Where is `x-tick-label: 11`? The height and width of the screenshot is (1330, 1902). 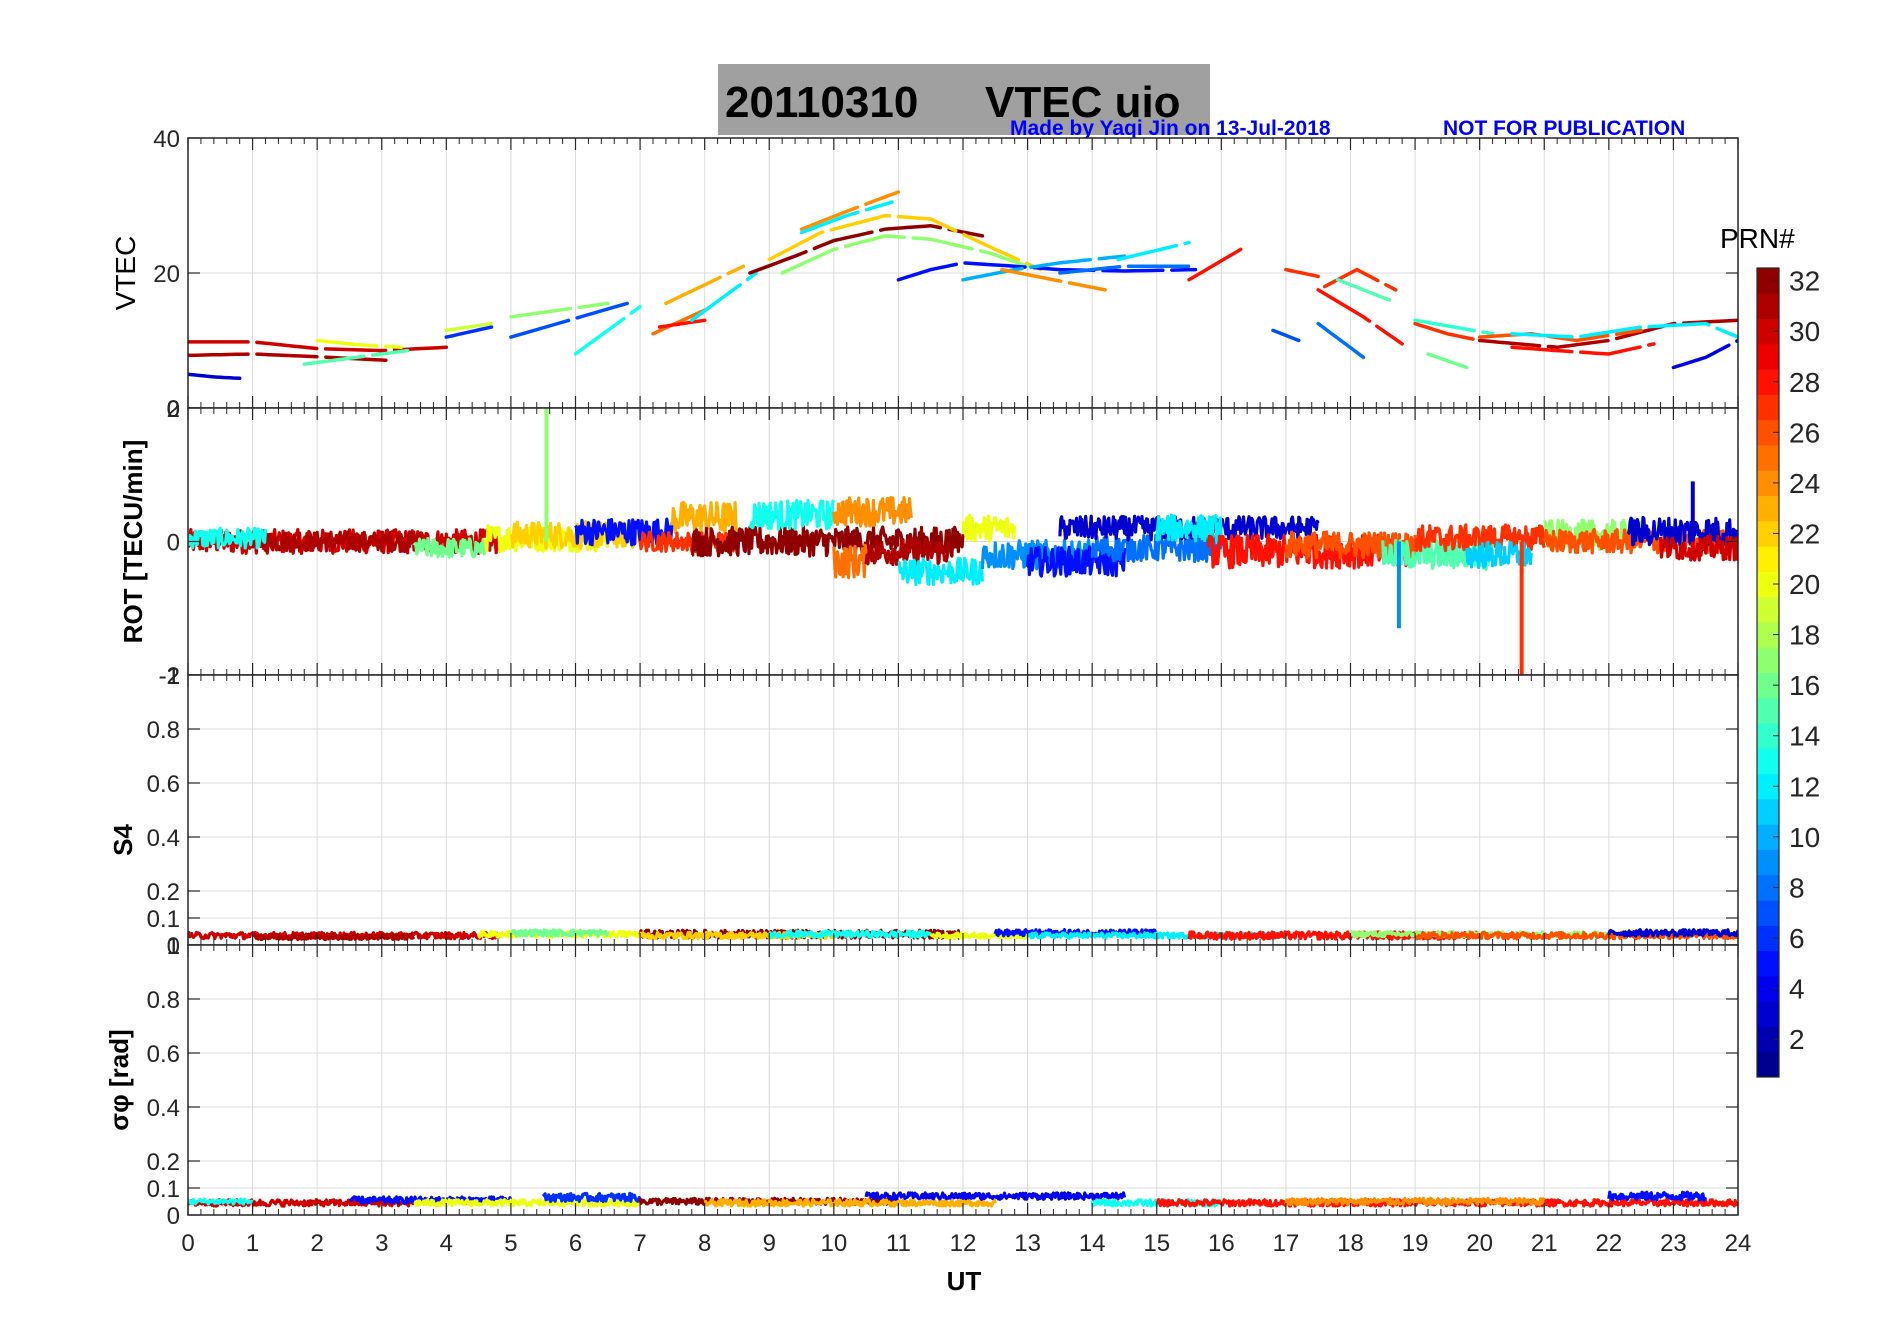 x-tick-label: 11 is located at coordinates (898, 1243).